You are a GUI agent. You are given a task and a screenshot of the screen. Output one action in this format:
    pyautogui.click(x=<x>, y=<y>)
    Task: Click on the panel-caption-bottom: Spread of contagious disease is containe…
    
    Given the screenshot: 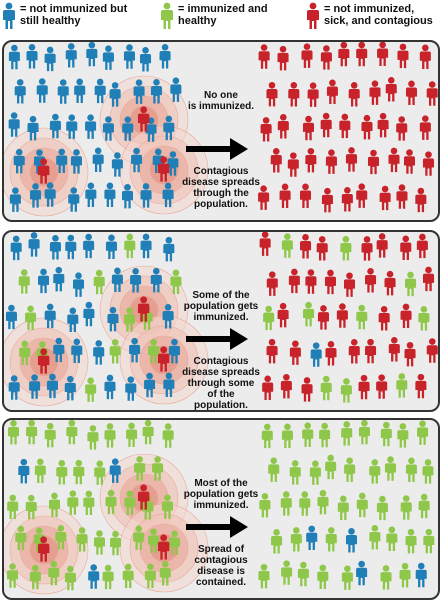 What is the action you would take?
    pyautogui.click(x=221, y=566)
    